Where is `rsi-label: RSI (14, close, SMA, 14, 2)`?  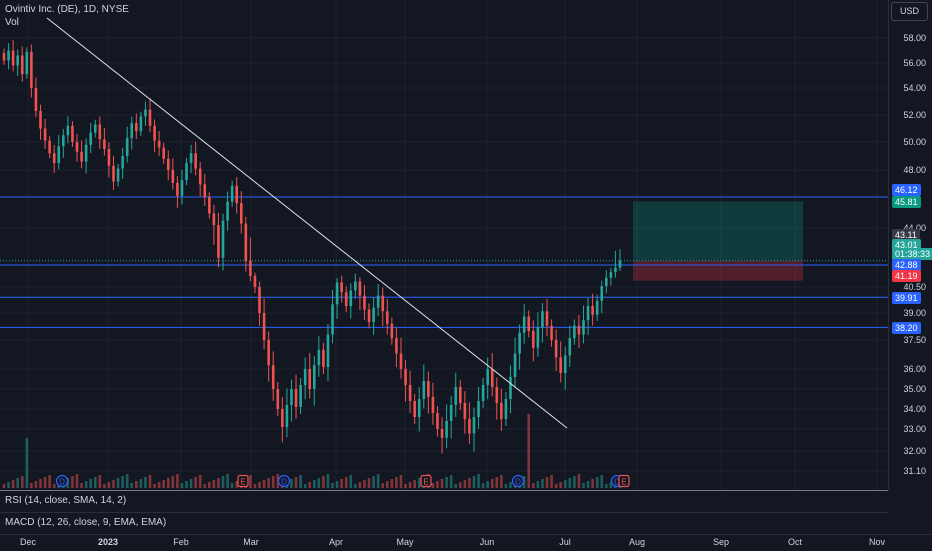 rsi-label: RSI (14, close, SMA, 14, 2) is located at coordinates (66, 500).